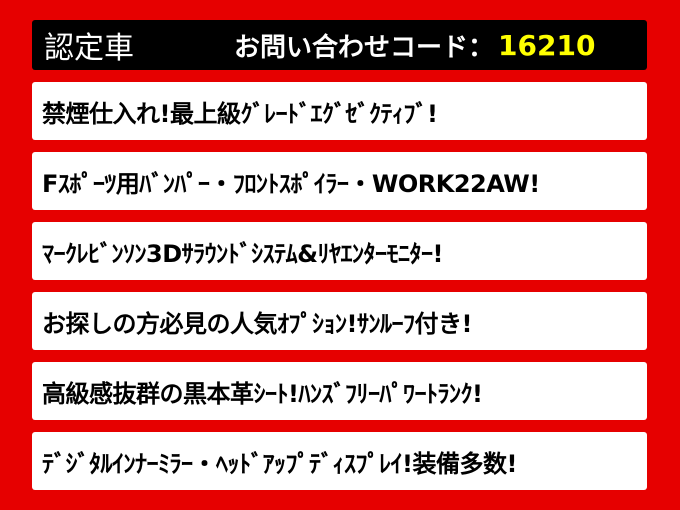 This screenshot has width=680, height=510. I want to click on feature-item: Fｽﾎﾟｰﾂ用ﾊﾞﾝﾊﾟｰ・ﾌﾛﾝﾄｽﾎﾟｲﾗｰ・WORK22AW!, so click(339, 181).